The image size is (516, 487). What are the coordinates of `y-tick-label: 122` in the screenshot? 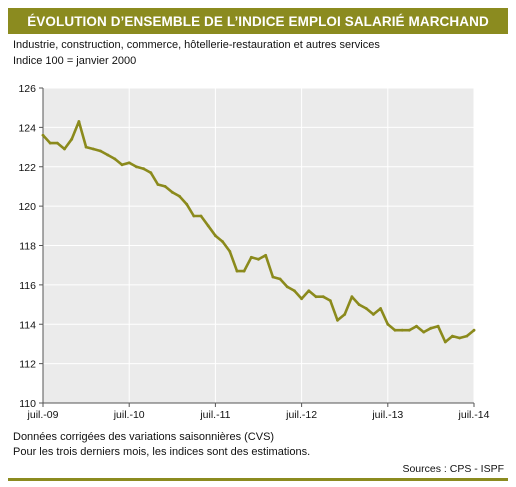 It's located at (27, 168).